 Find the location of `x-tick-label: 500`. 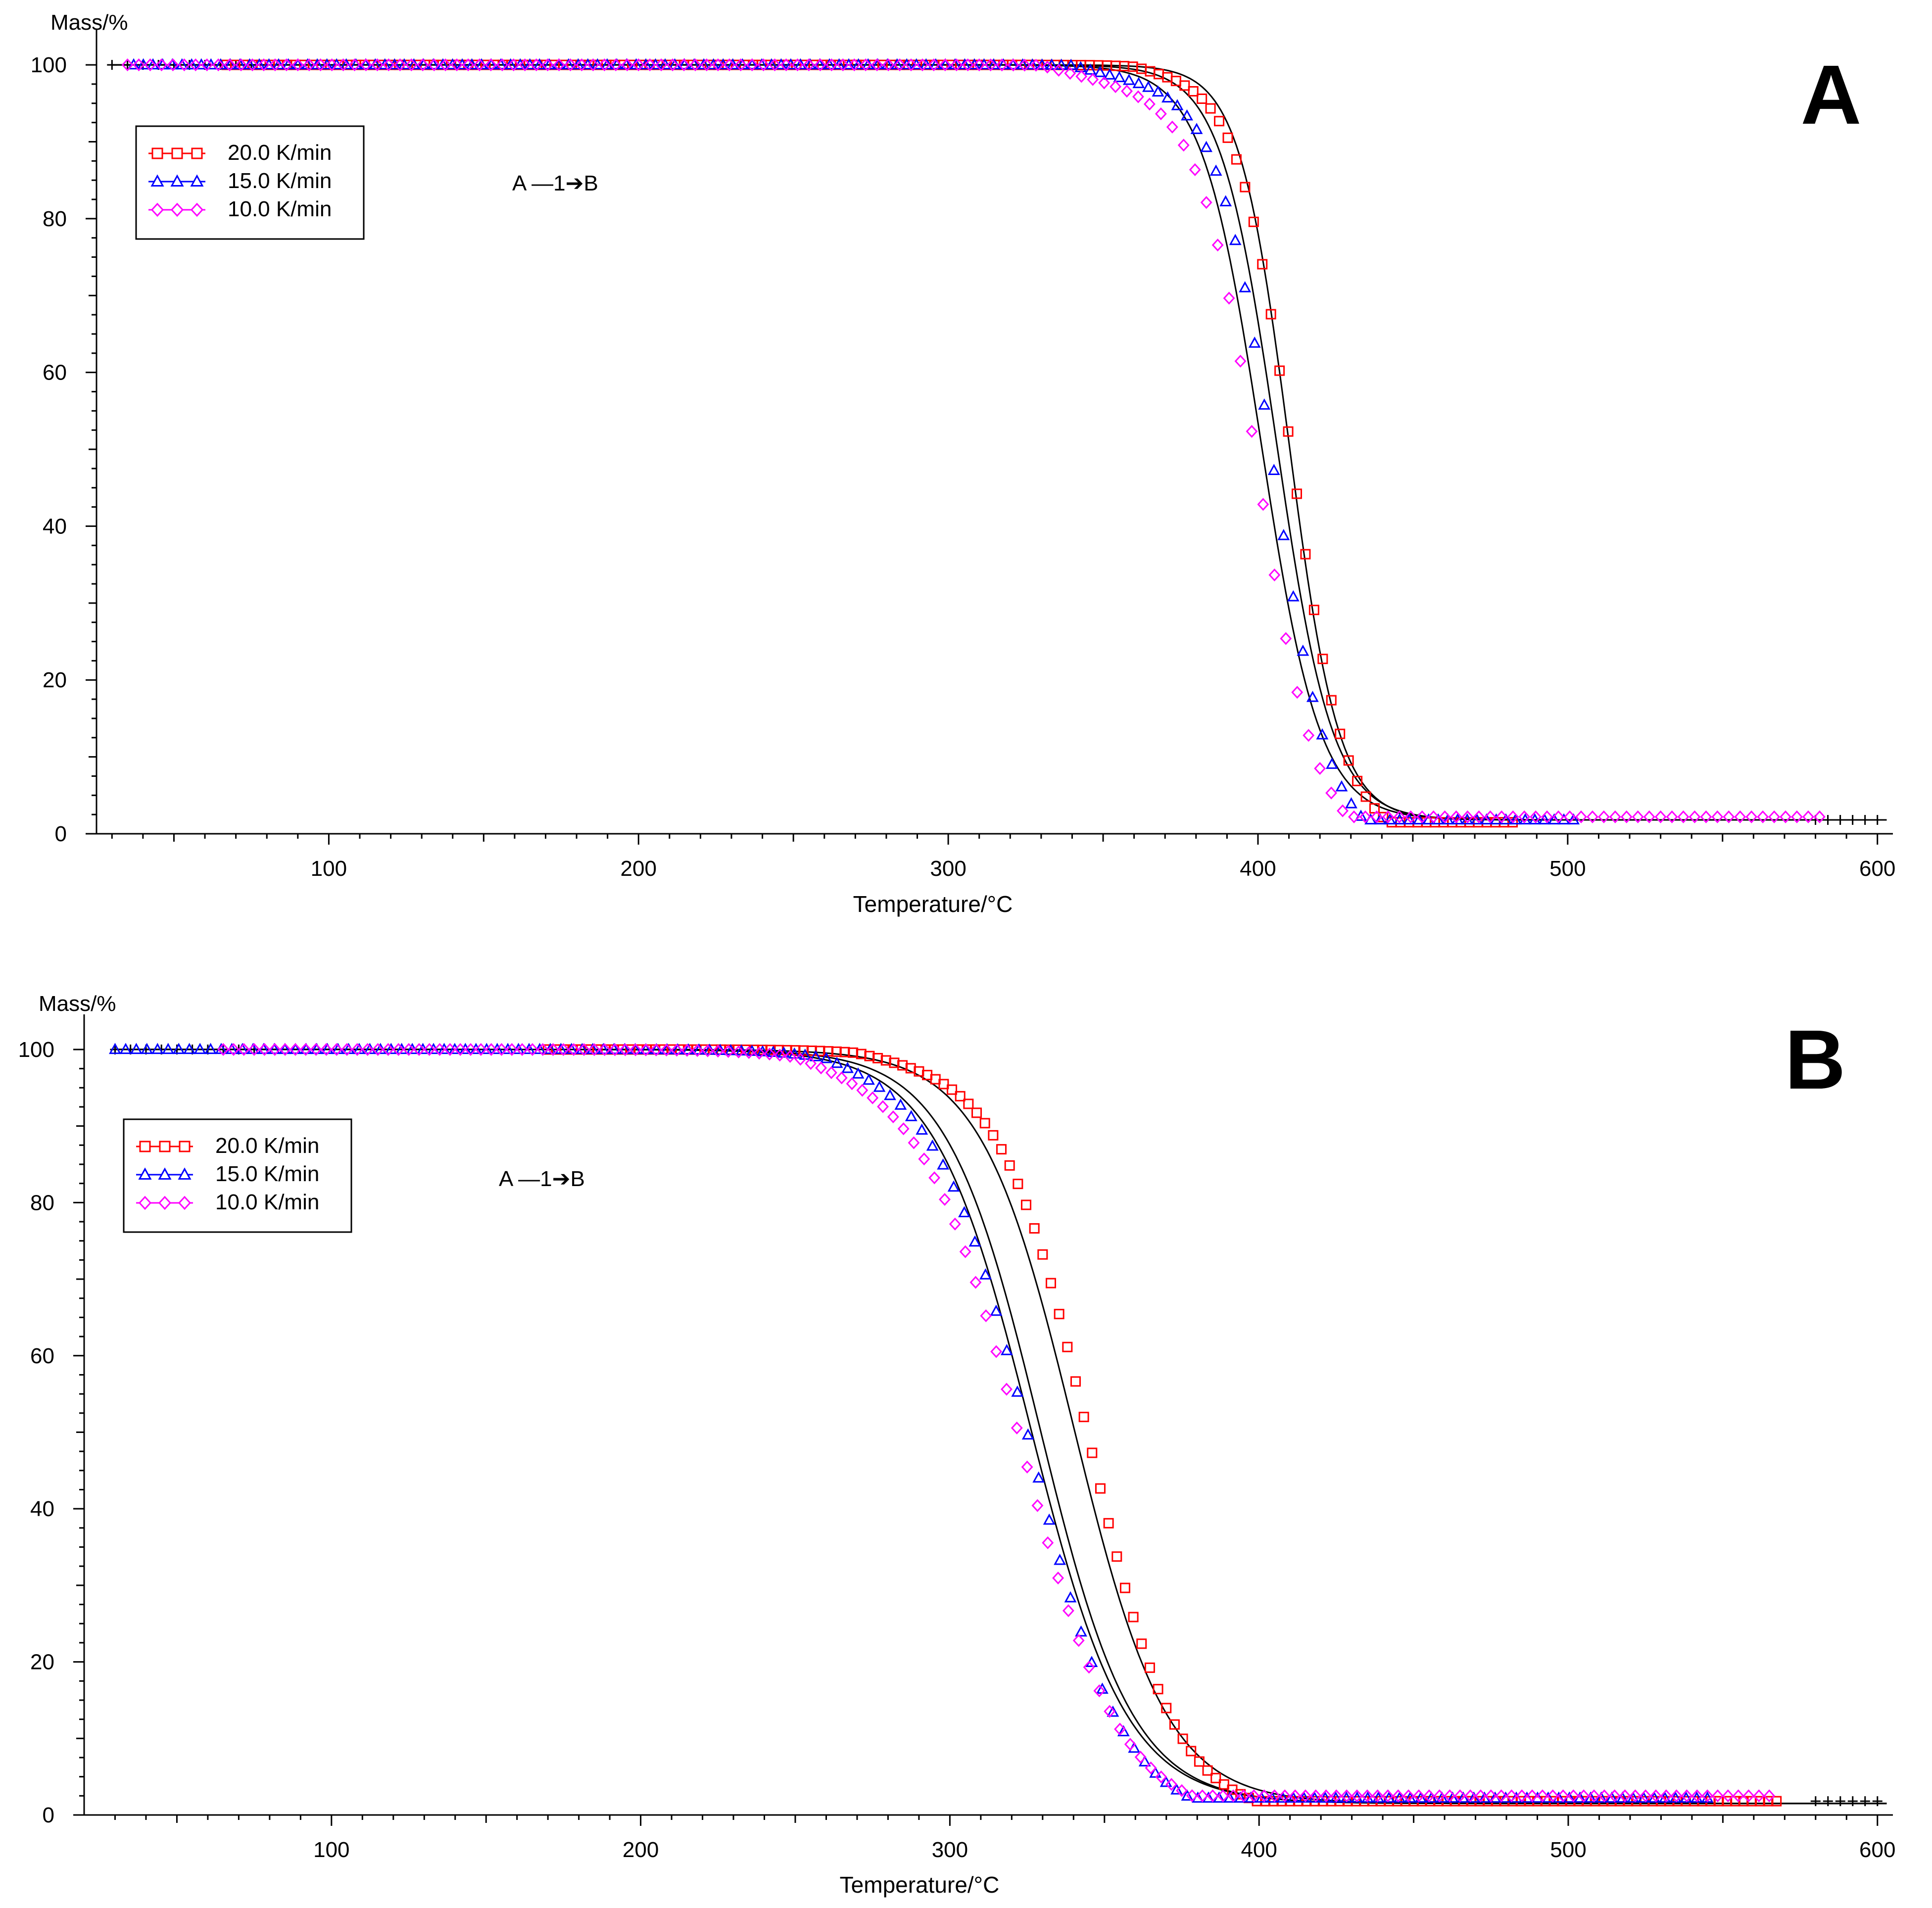

x-tick-label: 500 is located at coordinates (1567, 869).